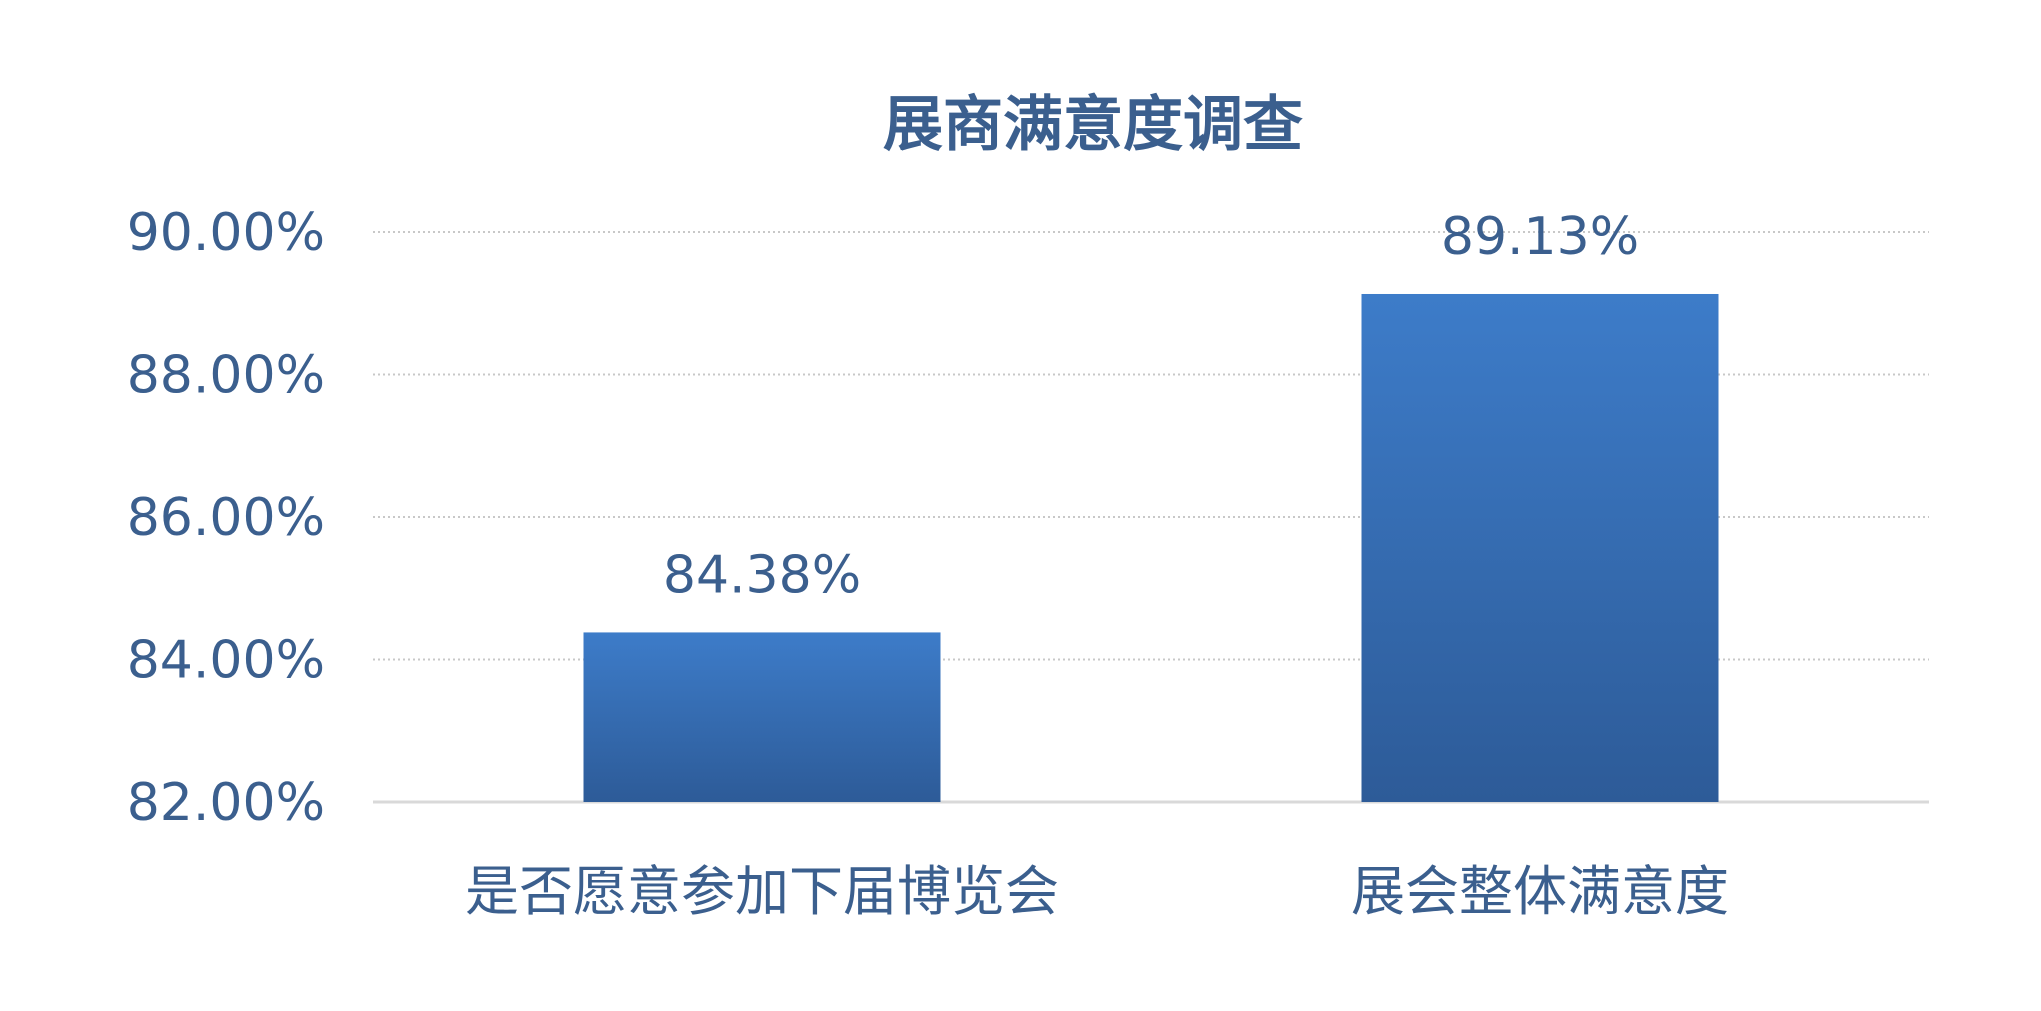  Describe the element at coordinates (226, 661) in the screenshot. I see `y-tick-label: 84.00%` at that location.